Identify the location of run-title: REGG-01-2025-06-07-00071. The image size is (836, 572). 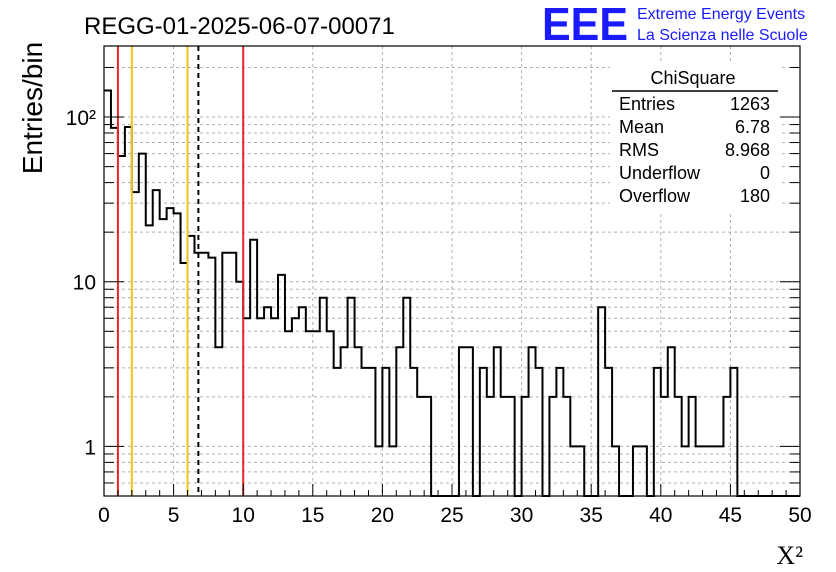
(239, 26).